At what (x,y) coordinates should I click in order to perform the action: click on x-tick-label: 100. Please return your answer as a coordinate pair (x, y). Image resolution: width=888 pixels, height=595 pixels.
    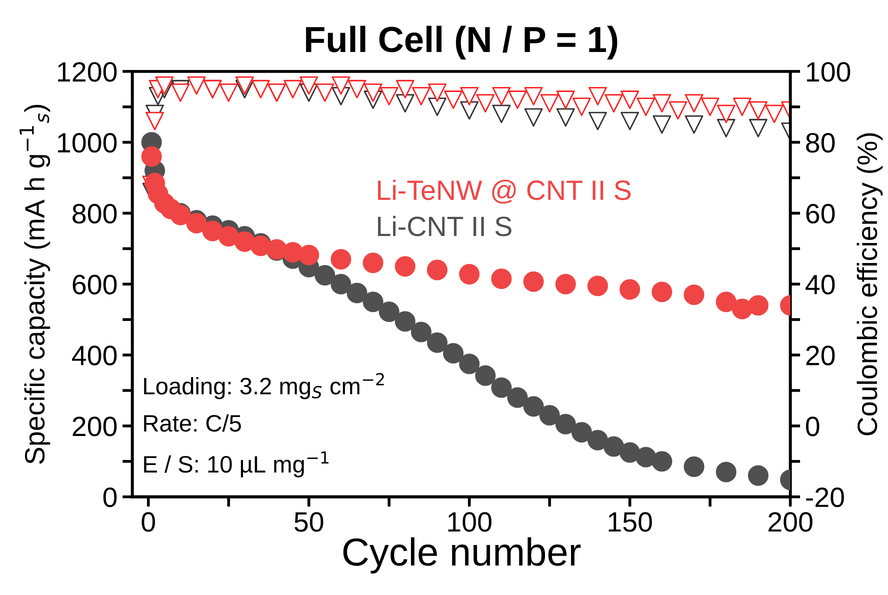
    Looking at the image, I should click on (470, 522).